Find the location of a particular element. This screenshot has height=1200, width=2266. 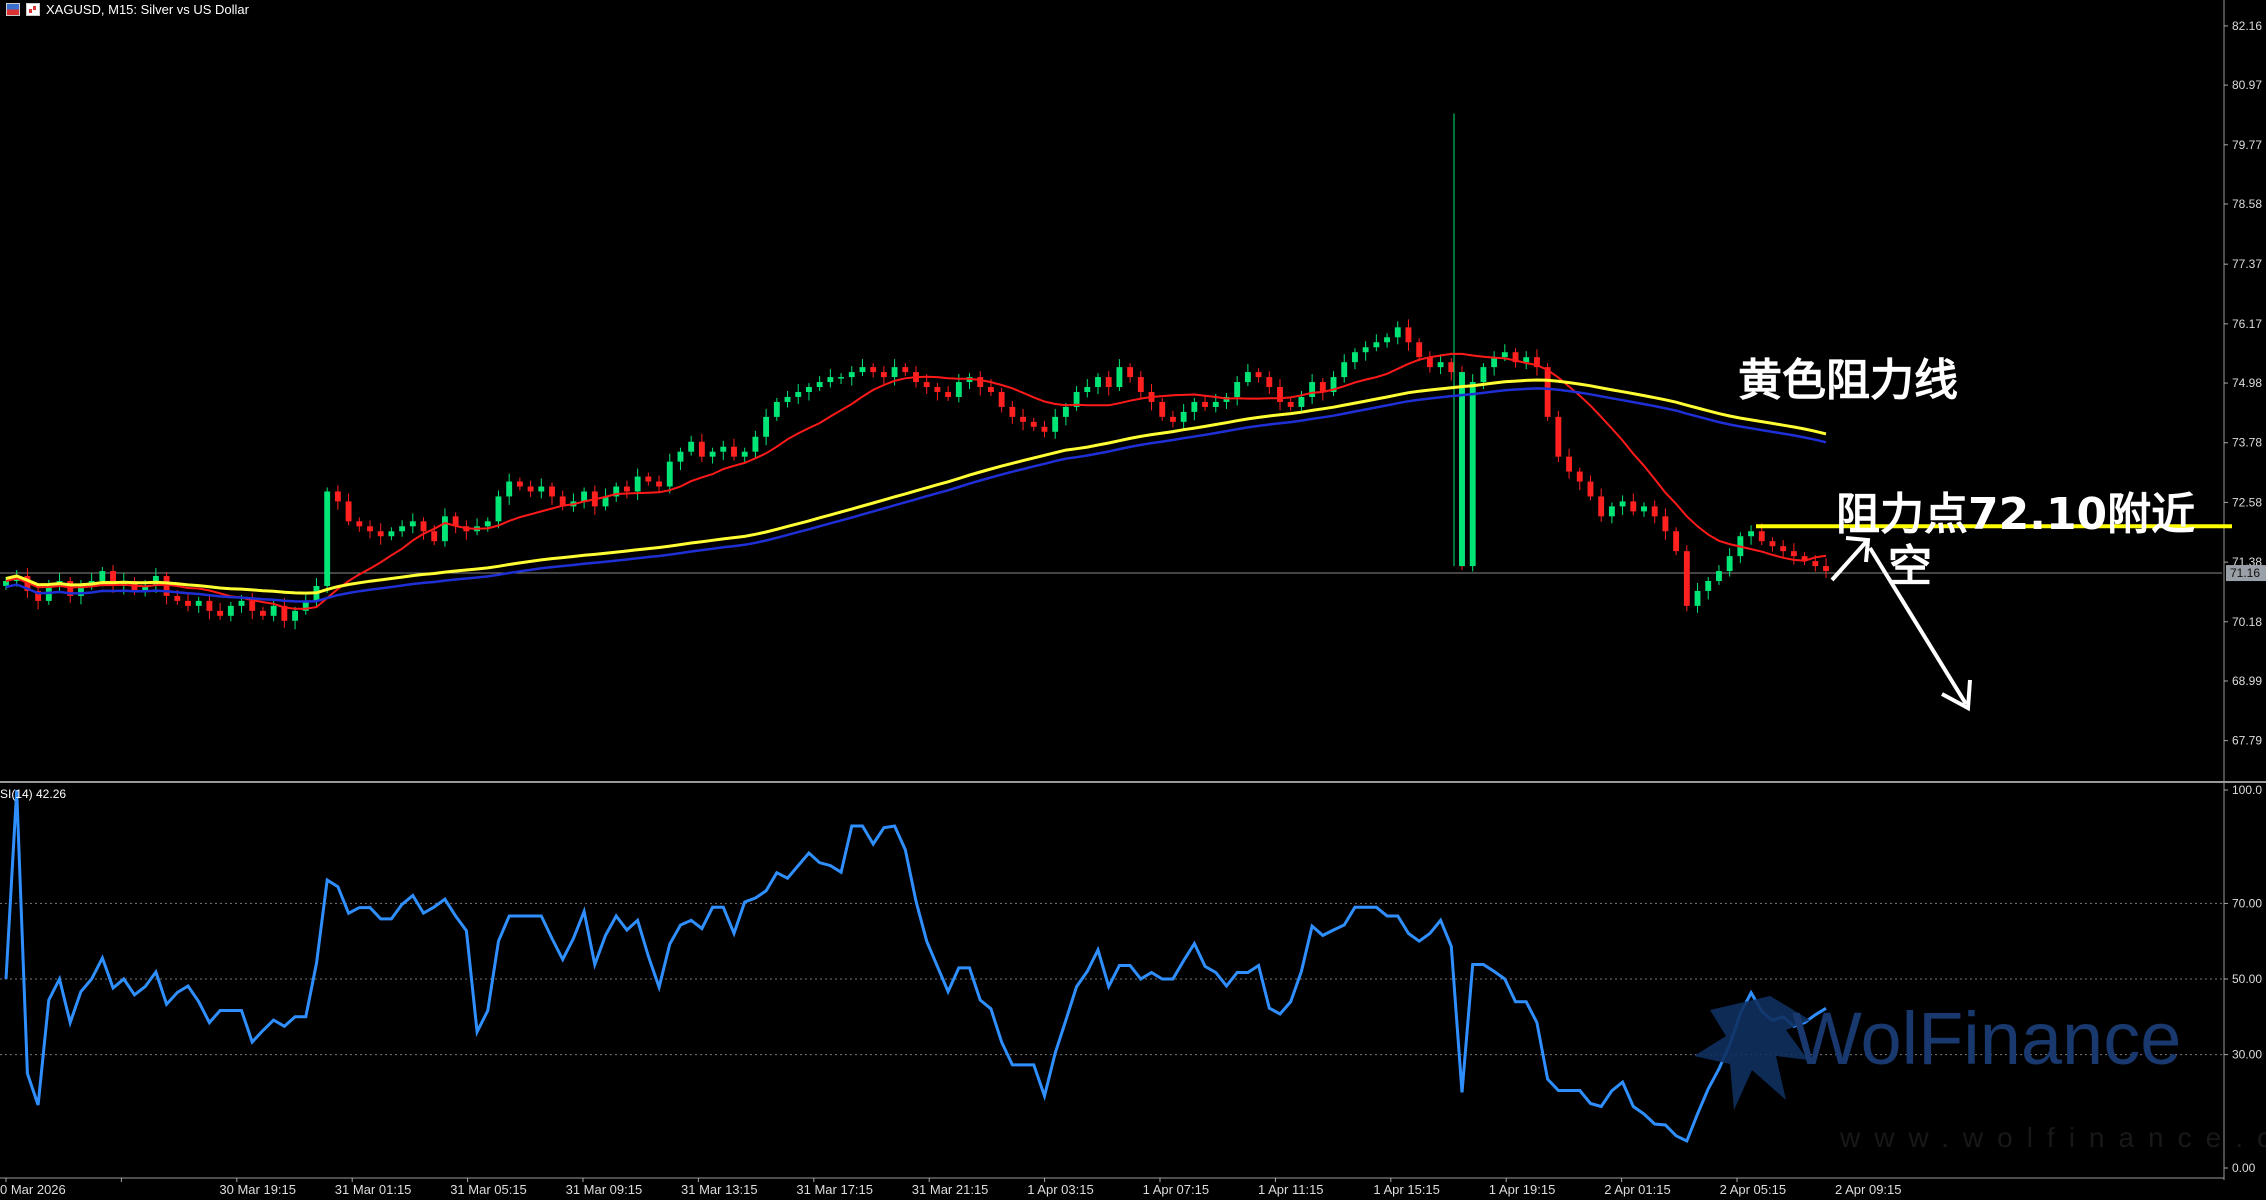

ma-yellow-line is located at coordinates (916, 486).